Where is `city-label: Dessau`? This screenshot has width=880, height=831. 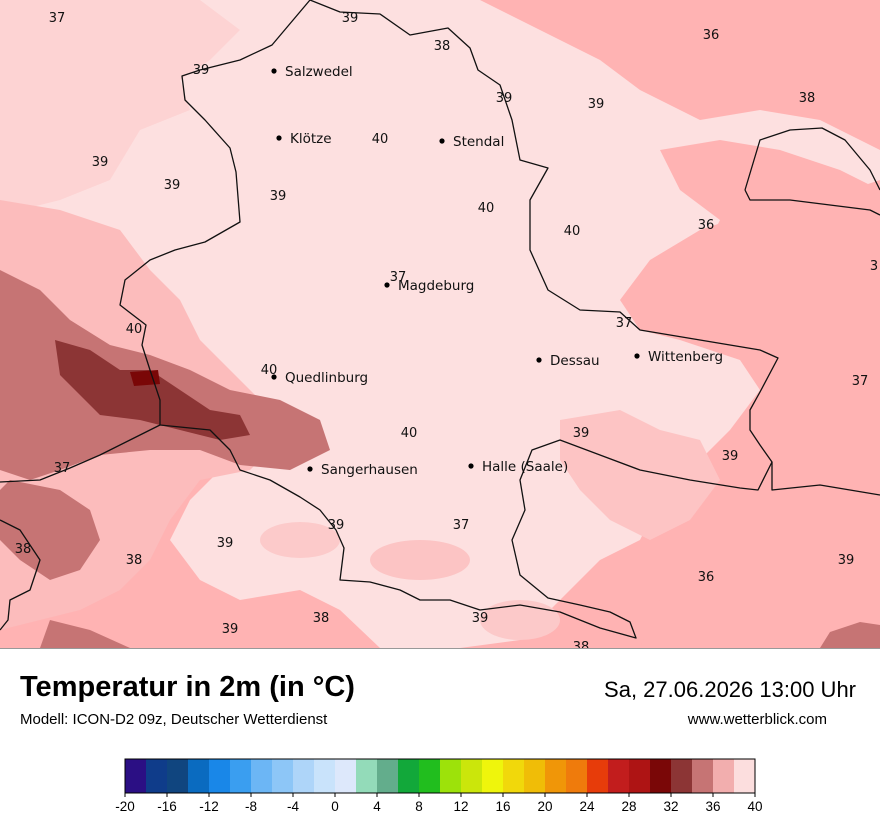 city-label: Dessau is located at coordinates (575, 361).